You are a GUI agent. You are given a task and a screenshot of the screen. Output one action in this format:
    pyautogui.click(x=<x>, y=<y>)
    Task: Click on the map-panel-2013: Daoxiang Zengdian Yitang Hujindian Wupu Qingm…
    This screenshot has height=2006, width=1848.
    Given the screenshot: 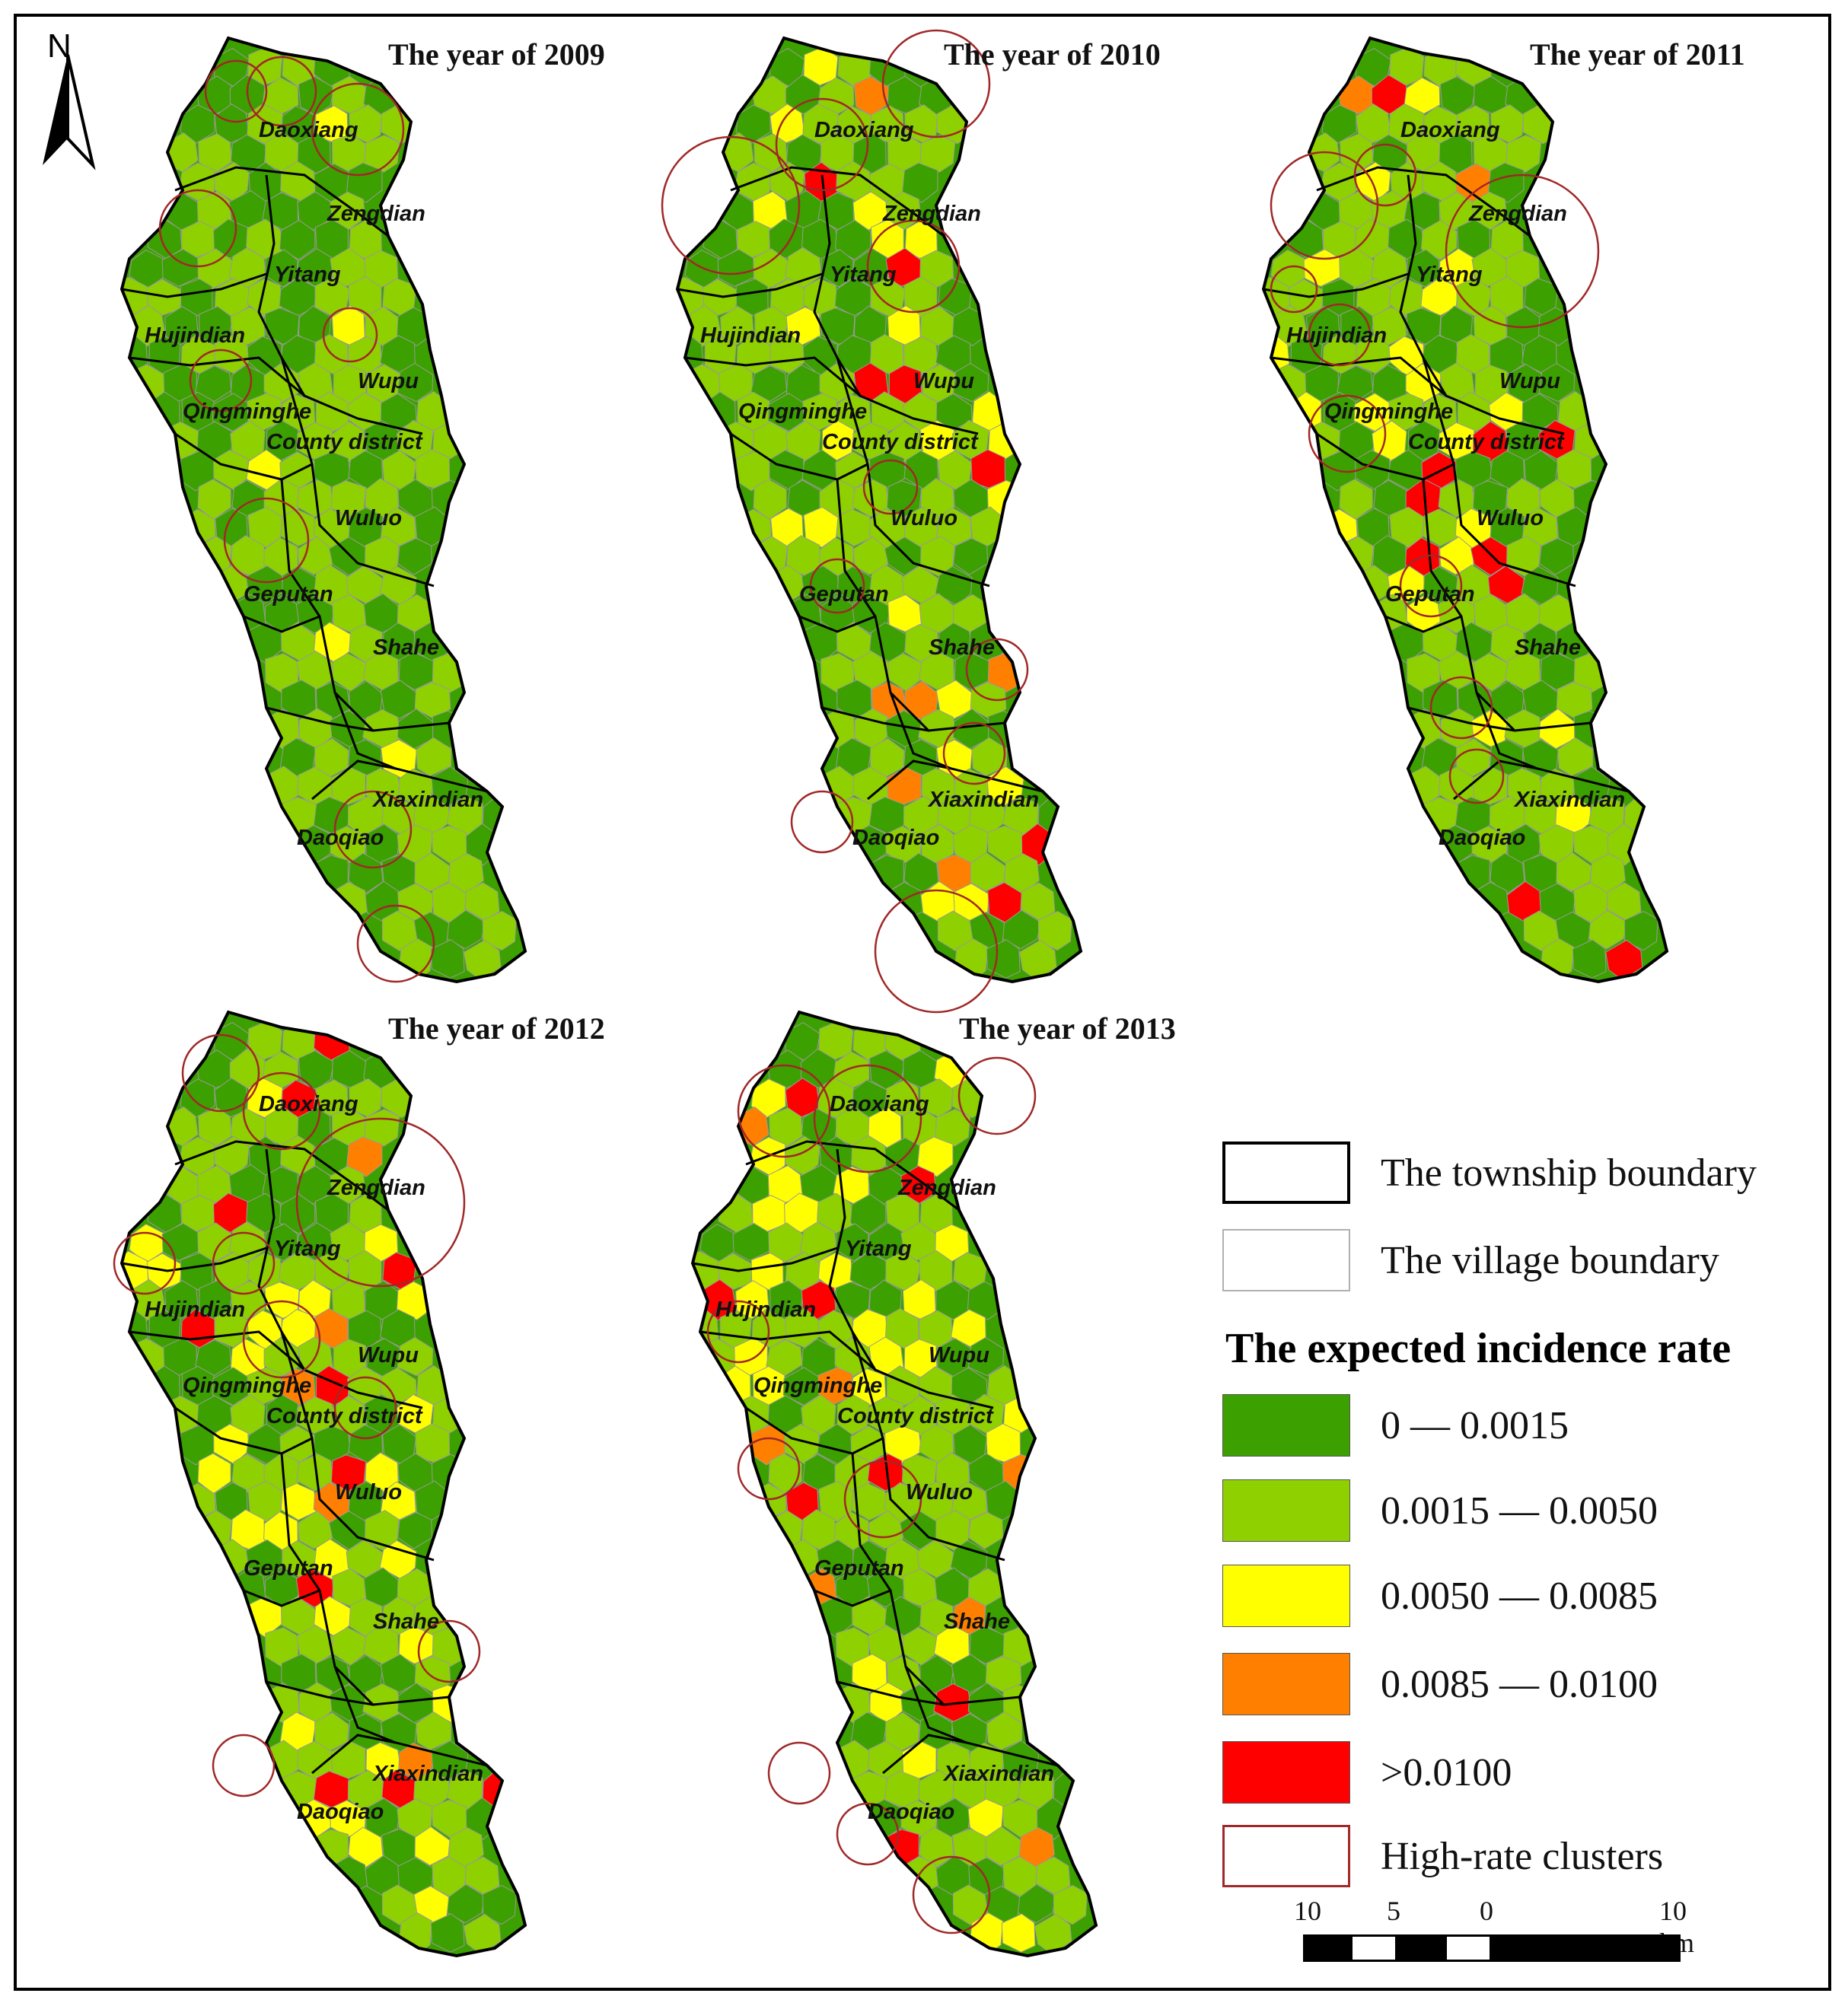 What is the action you would take?
    pyautogui.click(x=923, y=1488)
    